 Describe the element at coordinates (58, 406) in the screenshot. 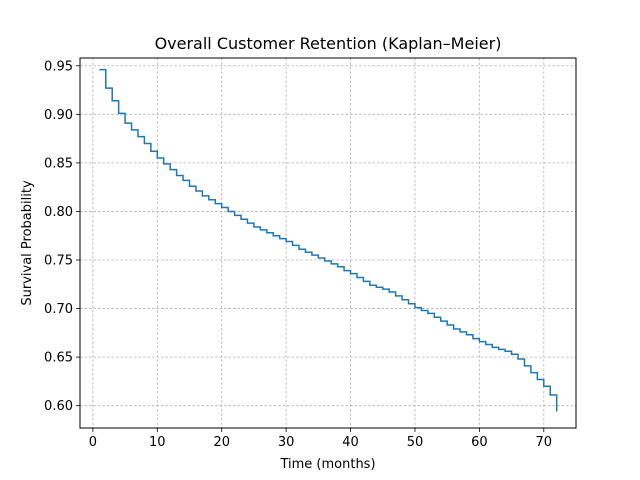

I see `y-tick-label: 0.60` at that location.